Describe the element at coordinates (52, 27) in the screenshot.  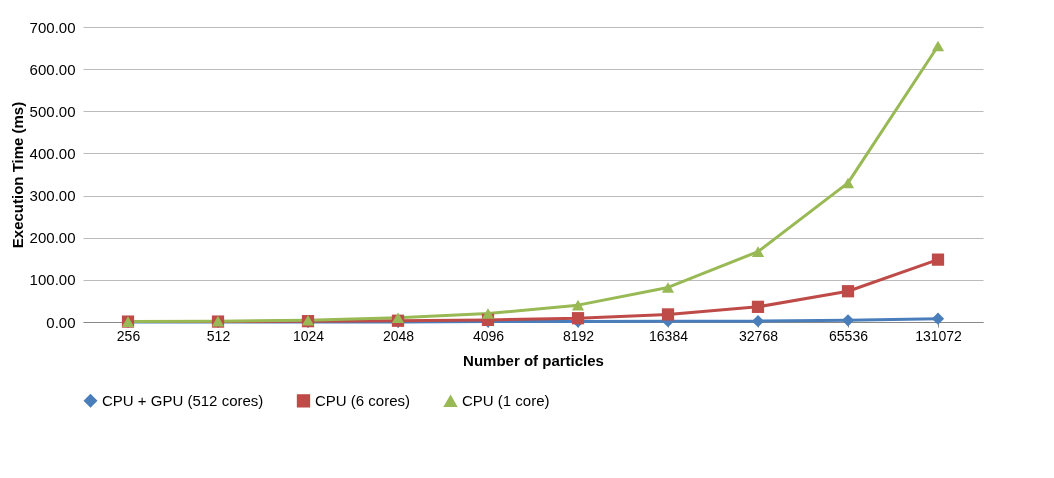
I see `y-tick-label: 700.00` at that location.